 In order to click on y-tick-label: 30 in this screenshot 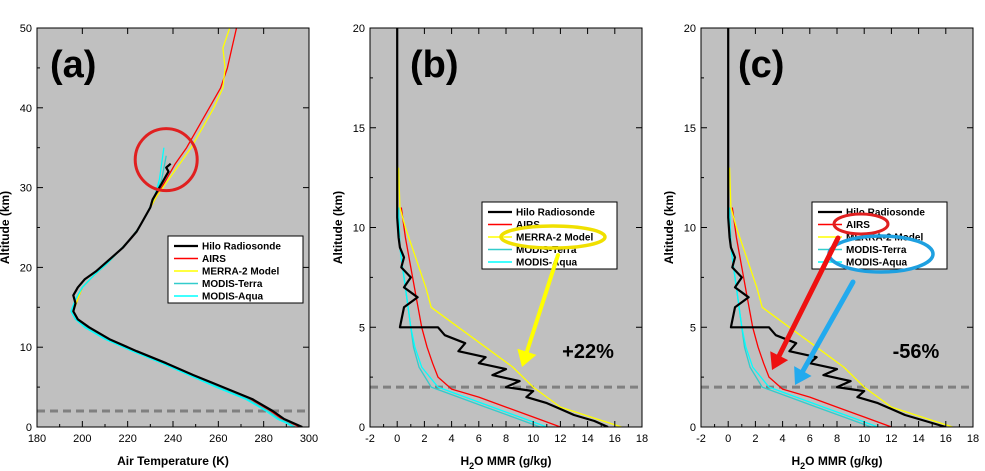, I will do `click(26, 189)`.